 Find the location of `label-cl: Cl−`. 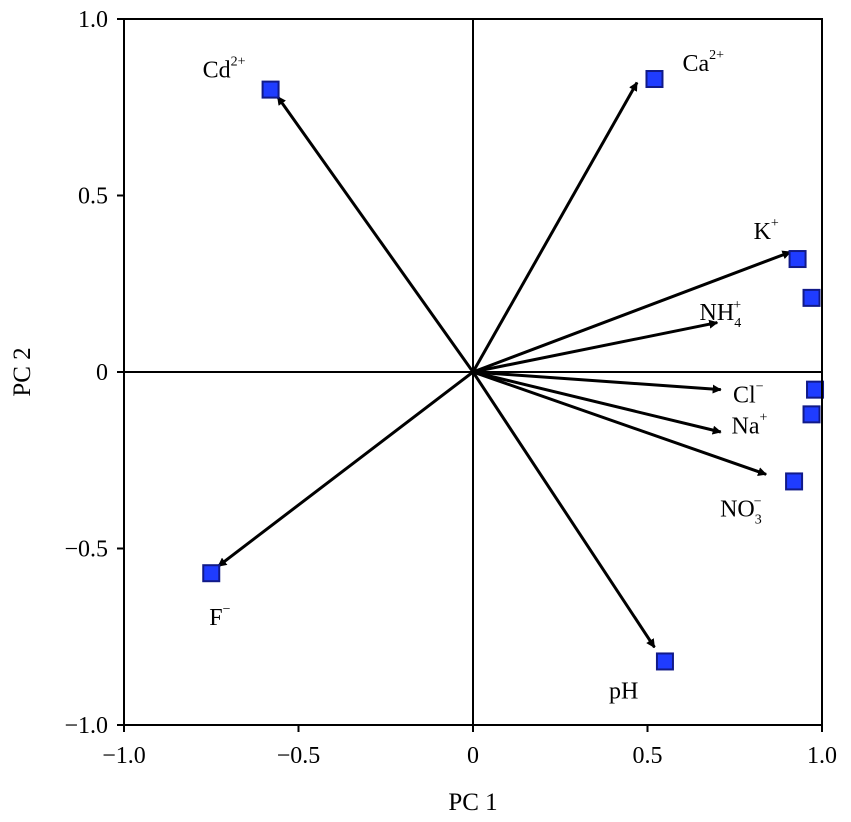

label-cl: Cl− is located at coordinates (748, 394).